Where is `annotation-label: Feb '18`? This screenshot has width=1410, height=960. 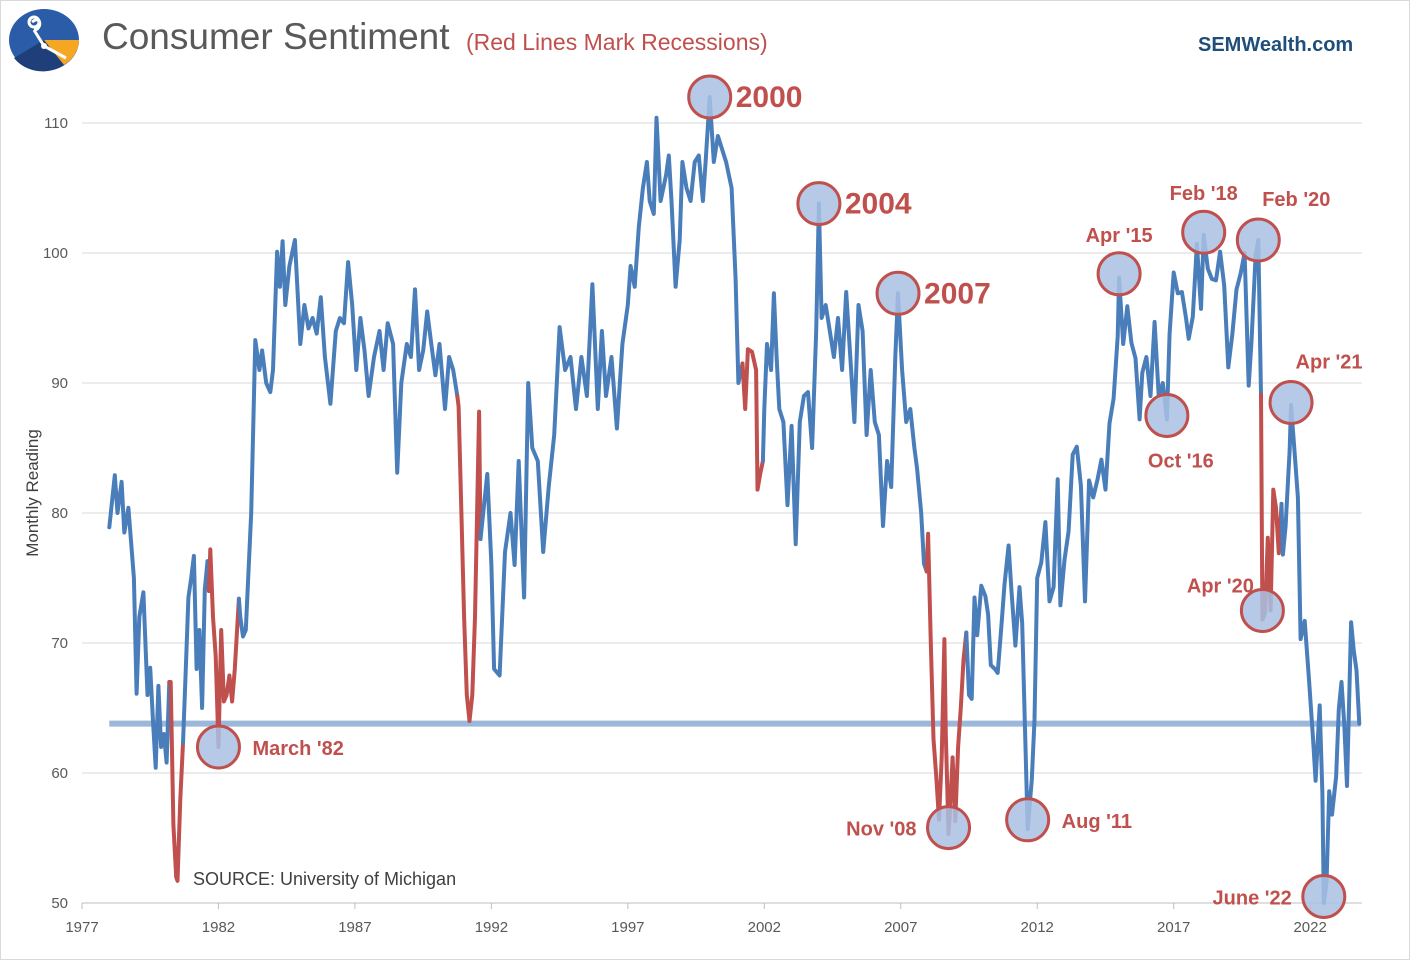 annotation-label: Feb '18 is located at coordinates (1204, 194).